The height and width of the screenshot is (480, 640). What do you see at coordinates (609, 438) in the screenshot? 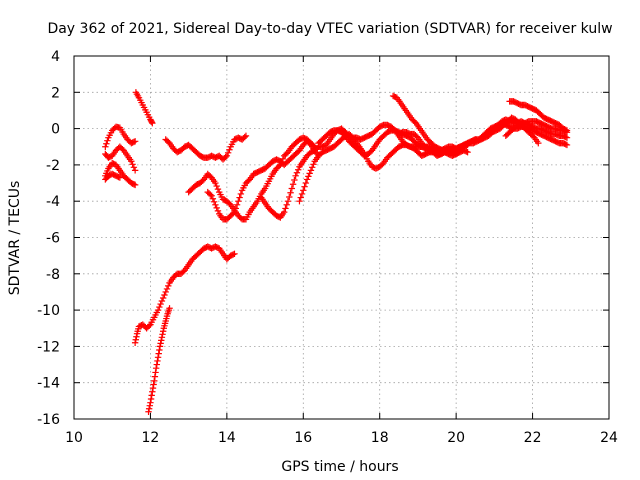
I see `x-tick-label: 24` at bounding box center [609, 438].